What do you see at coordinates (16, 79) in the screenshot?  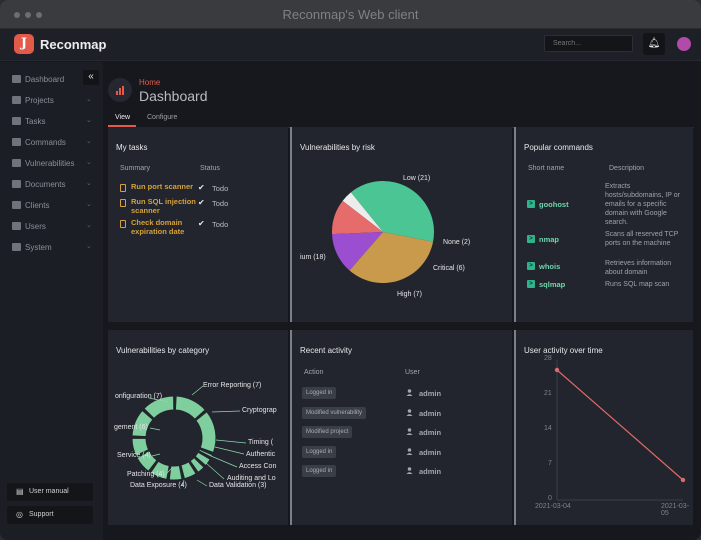 I see `dashboard-icon` at bounding box center [16, 79].